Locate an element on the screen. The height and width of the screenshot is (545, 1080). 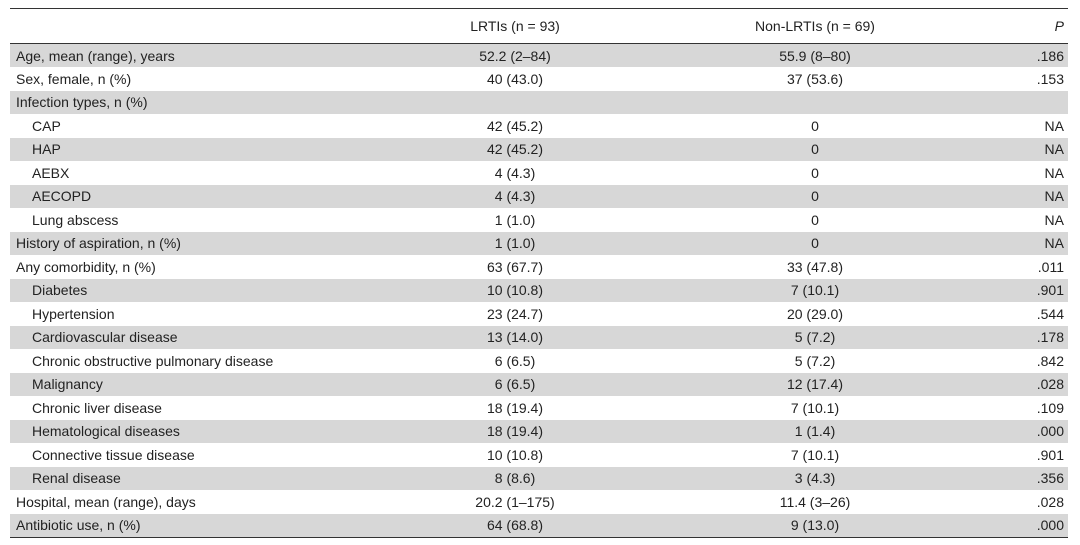
row-label: Chronic liver disease is located at coordinates (97, 407).